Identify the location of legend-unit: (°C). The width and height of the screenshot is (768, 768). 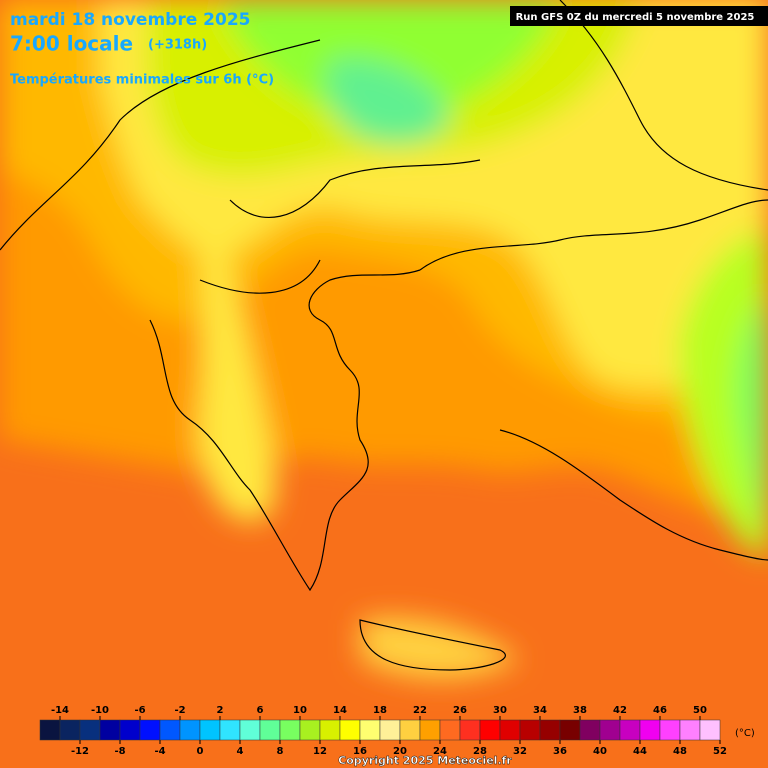
(745, 733).